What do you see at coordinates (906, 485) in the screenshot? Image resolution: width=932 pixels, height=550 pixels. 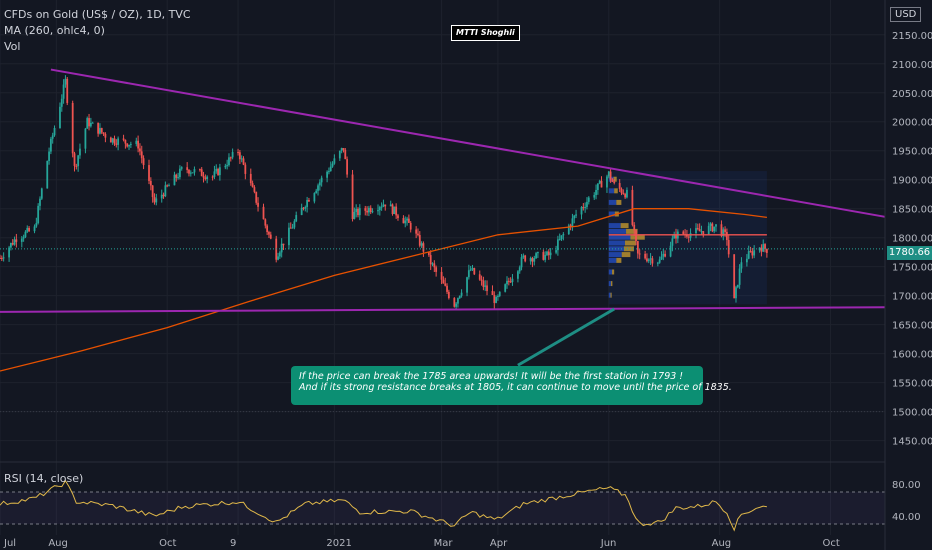 I see `rsi-tick-label: 80.00` at bounding box center [906, 485].